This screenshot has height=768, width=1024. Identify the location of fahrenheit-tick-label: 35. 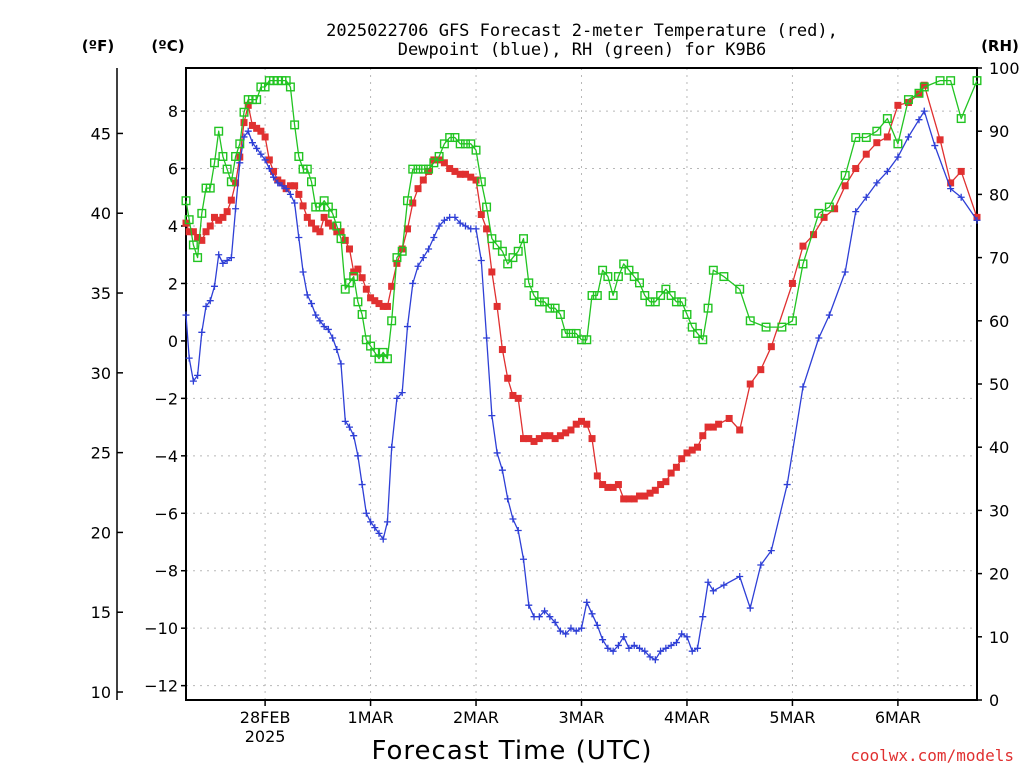
(101, 293).